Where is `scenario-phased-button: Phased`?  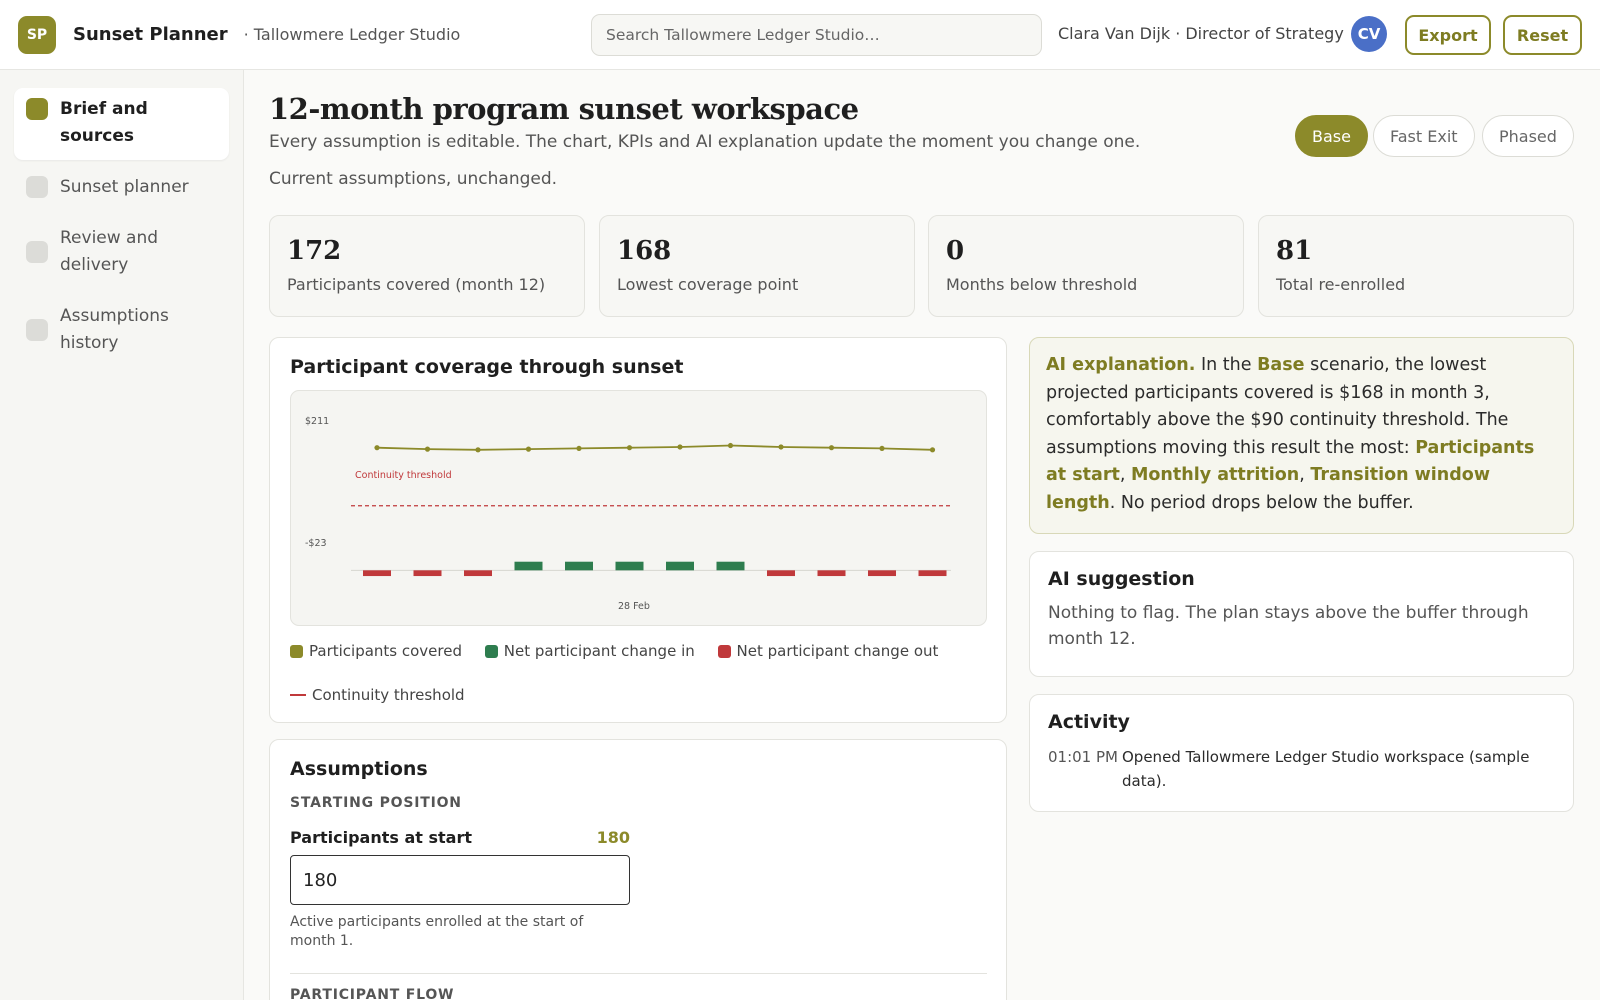
scenario-phased-button: Phased is located at coordinates (1528, 136).